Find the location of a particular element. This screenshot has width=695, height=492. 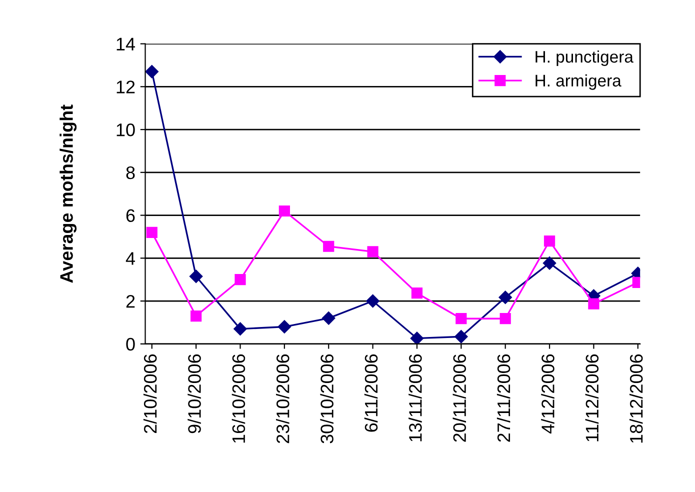

x-tick-label: 4/12/2006 is located at coordinates (547, 394).